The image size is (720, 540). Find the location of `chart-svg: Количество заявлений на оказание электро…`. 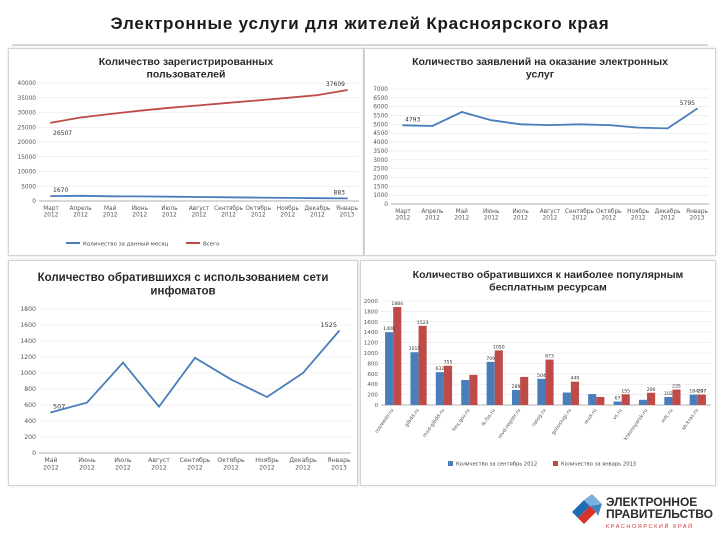

chart-svg: Количество заявлений на оказание электро… is located at coordinates (541, 139).